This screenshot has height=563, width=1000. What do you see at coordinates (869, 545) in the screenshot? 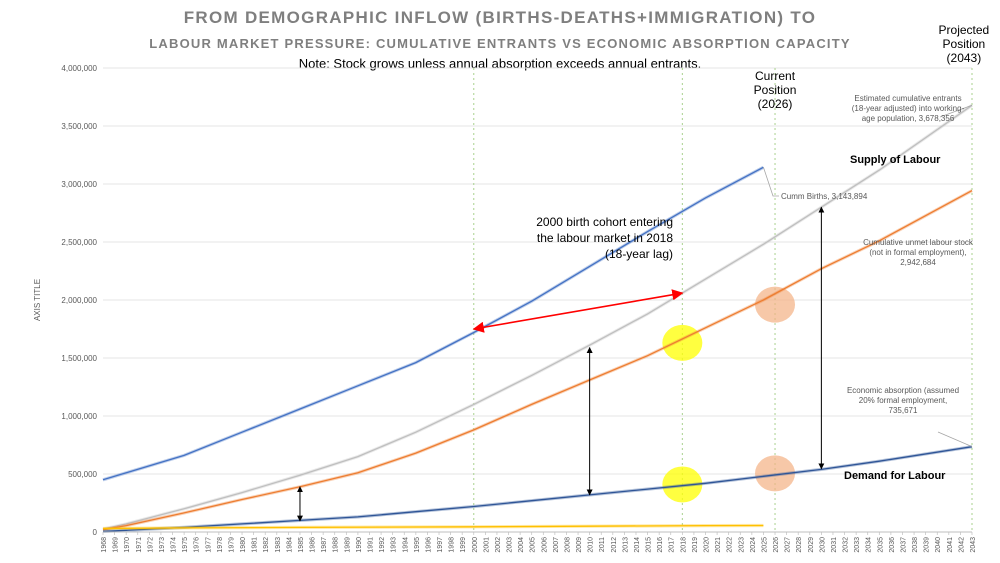
I see `x-tick-label: 2034` at bounding box center [869, 545].